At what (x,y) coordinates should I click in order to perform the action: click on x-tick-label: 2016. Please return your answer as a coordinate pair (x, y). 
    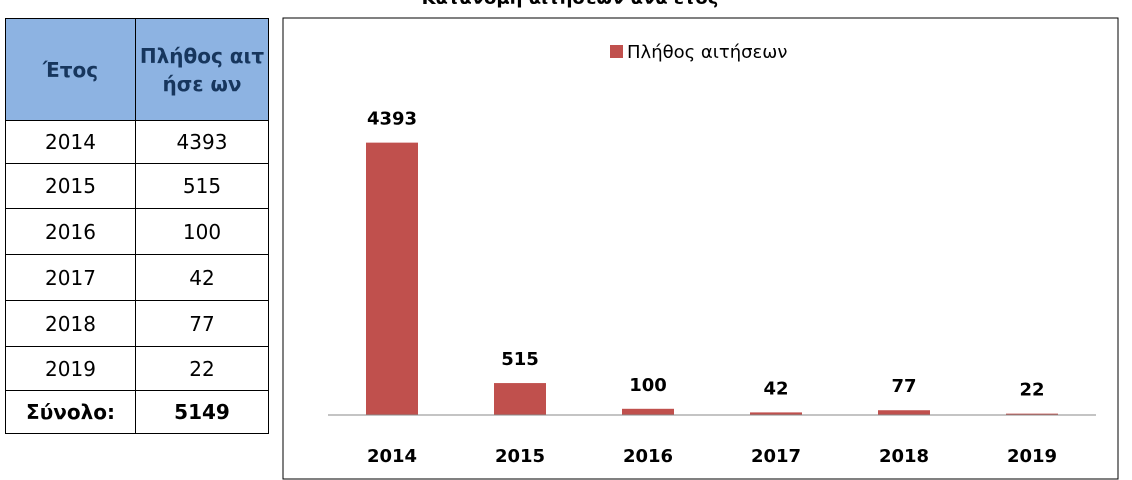
    Looking at the image, I should click on (648, 456).